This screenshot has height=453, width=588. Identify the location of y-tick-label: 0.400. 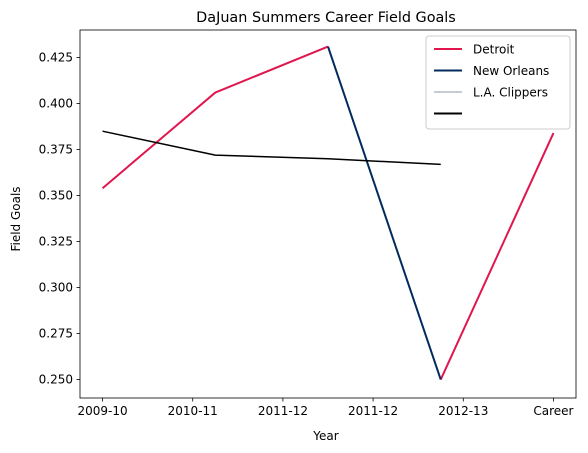
(56, 104).